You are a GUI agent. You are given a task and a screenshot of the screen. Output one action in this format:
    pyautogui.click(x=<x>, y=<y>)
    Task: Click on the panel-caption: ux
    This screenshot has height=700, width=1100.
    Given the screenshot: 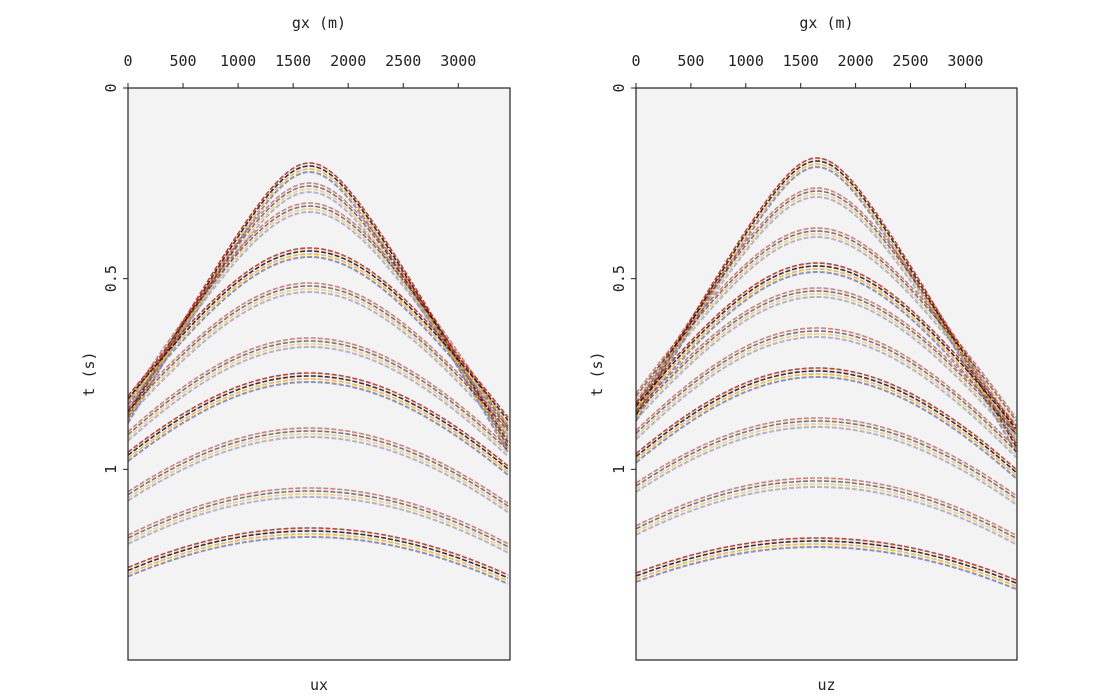 What is the action you would take?
    pyautogui.click(x=319, y=685)
    